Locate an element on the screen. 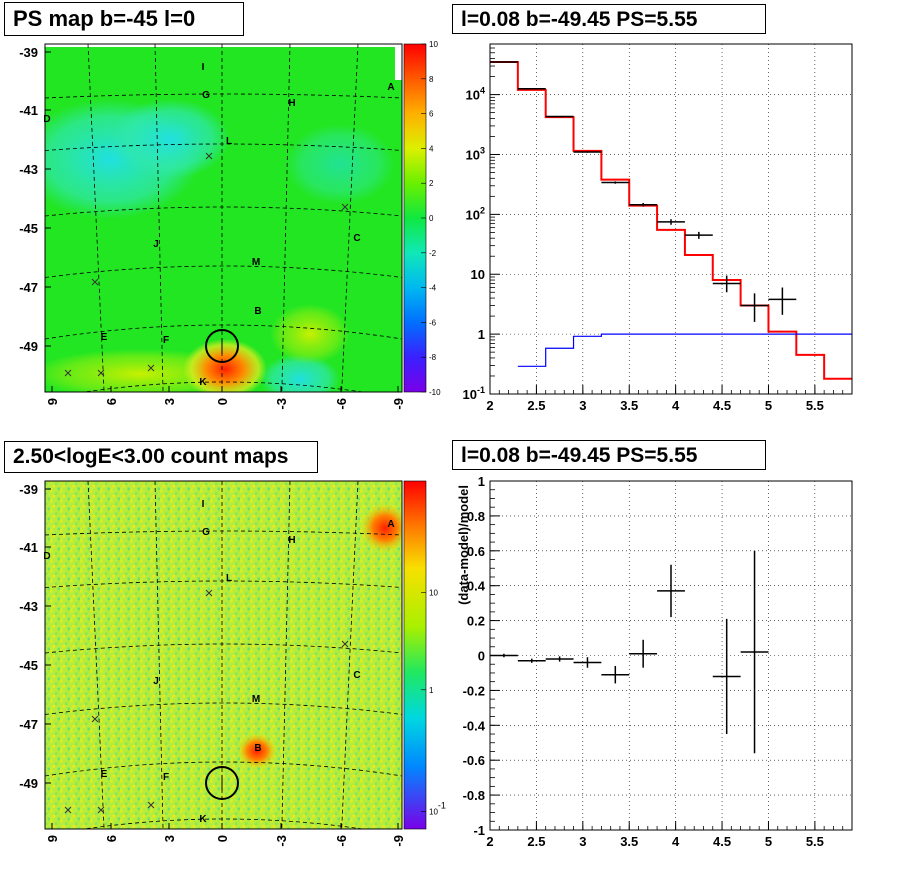  source-label-a: A is located at coordinates (390, 87).